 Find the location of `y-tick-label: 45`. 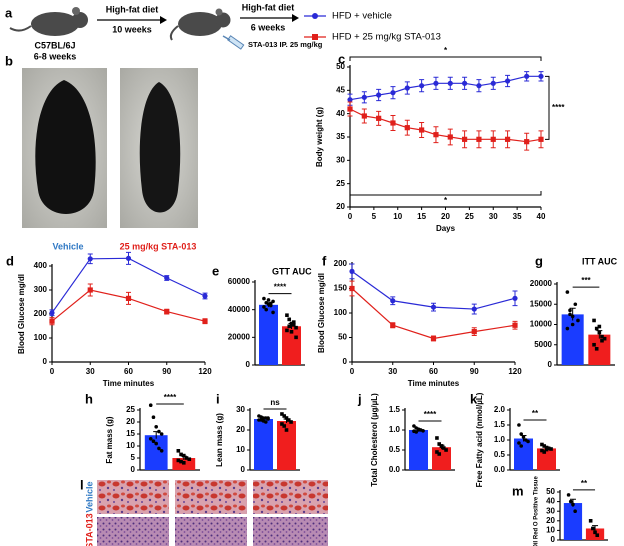

y-tick-label: 45 is located at coordinates (340, 89).